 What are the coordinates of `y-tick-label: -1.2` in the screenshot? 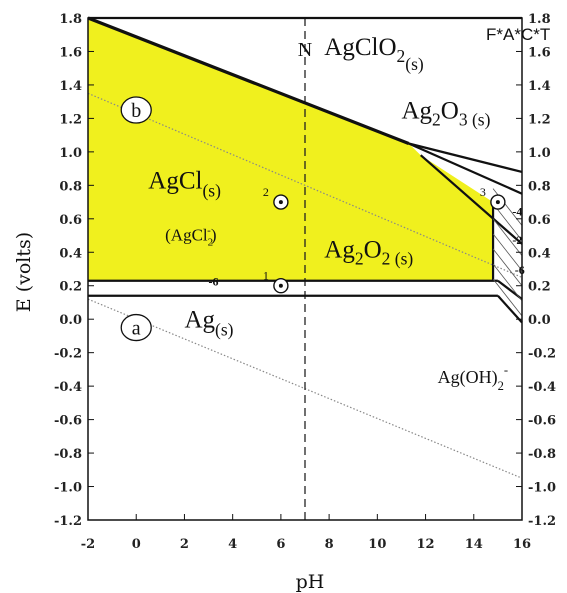 It's located at (68, 521).